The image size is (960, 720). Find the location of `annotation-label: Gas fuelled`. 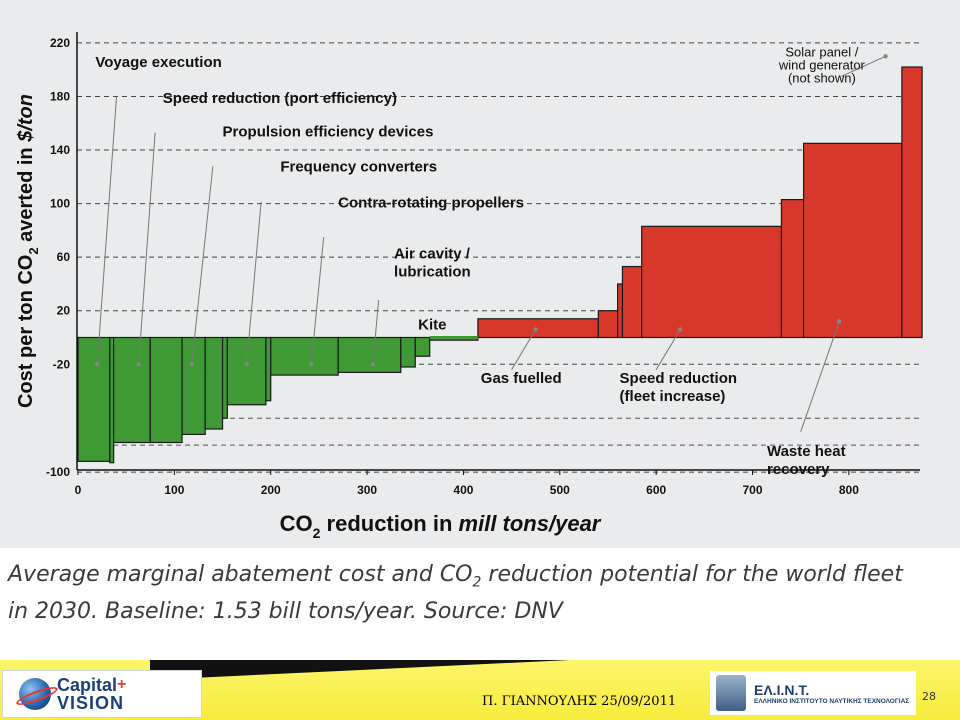

annotation-label: Gas fuelled is located at coordinates (521, 378).